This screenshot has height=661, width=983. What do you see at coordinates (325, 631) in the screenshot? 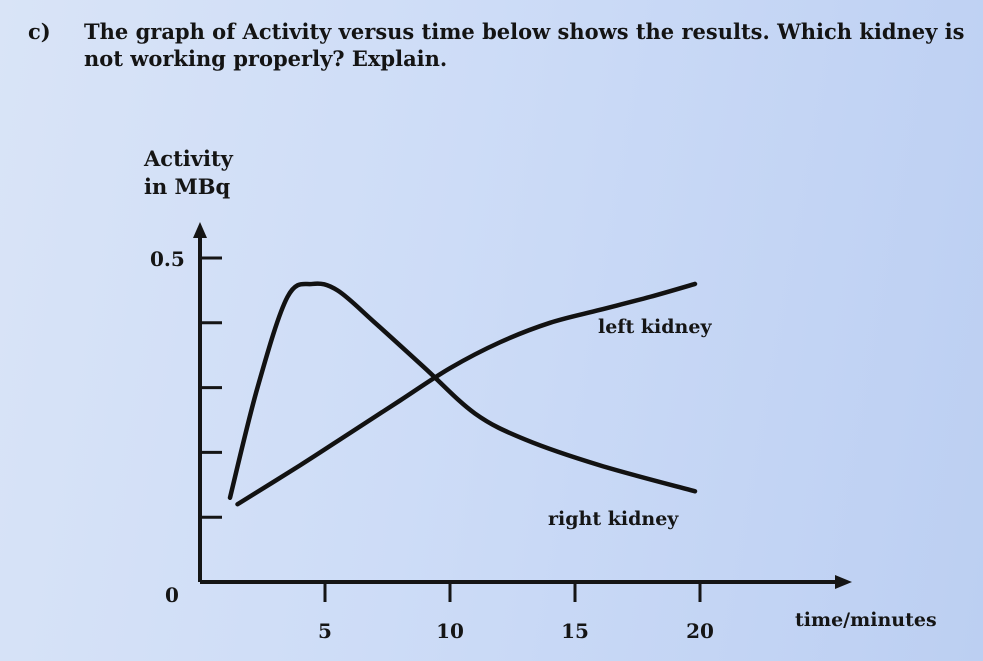
I see `x-tick-label: 5` at bounding box center [325, 631].